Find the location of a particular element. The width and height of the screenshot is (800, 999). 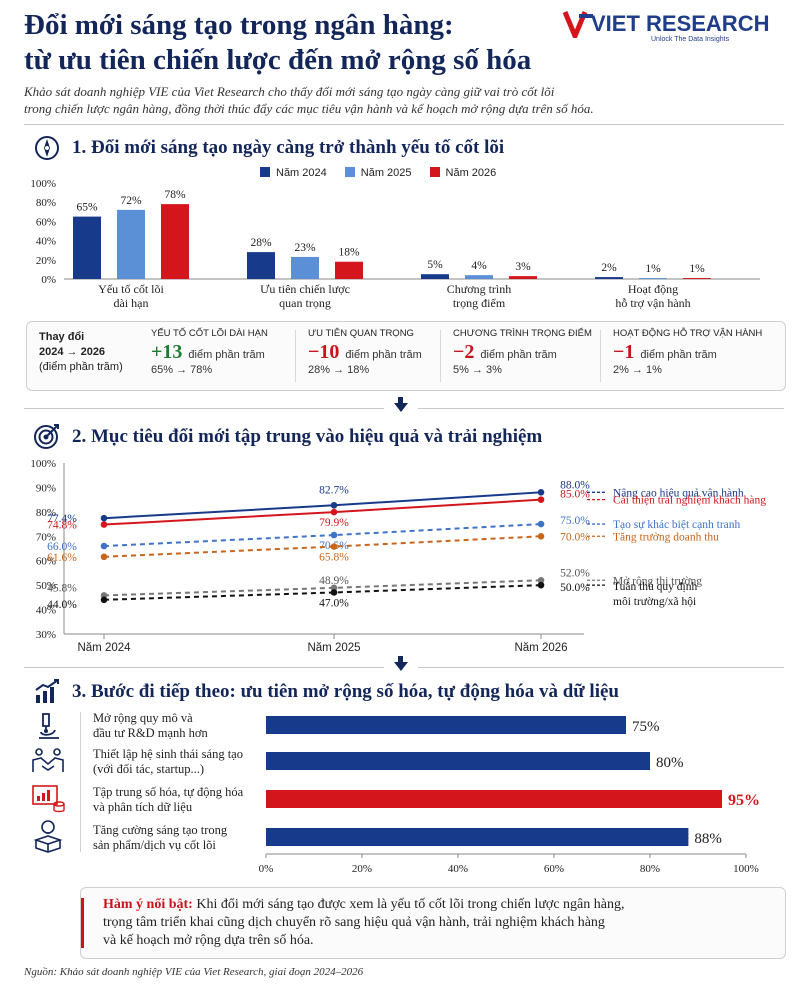

data-label: 77.4% is located at coordinates (62, 519).